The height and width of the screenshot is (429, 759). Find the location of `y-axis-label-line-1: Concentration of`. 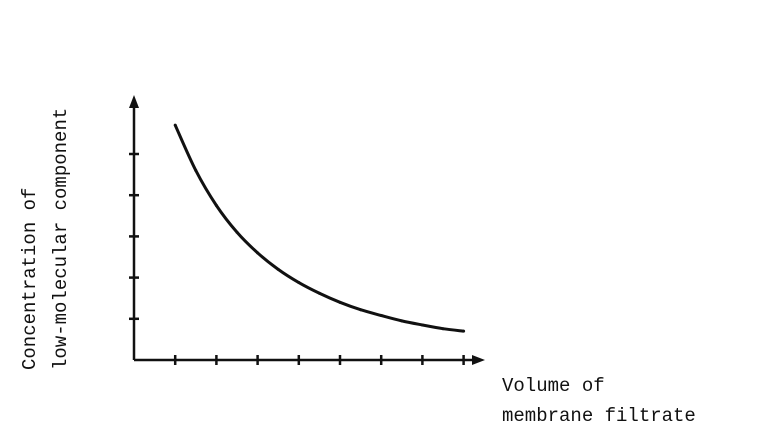

y-axis-label-line-1: Concentration of is located at coordinates (30, 279).